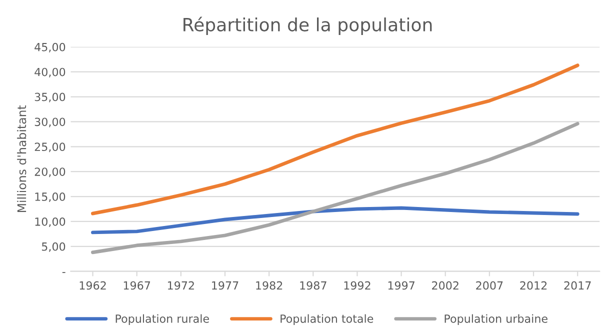 The image size is (615, 335). Describe the element at coordinates (225, 285) in the screenshot. I see `x-tick-label: 1977` at that location.